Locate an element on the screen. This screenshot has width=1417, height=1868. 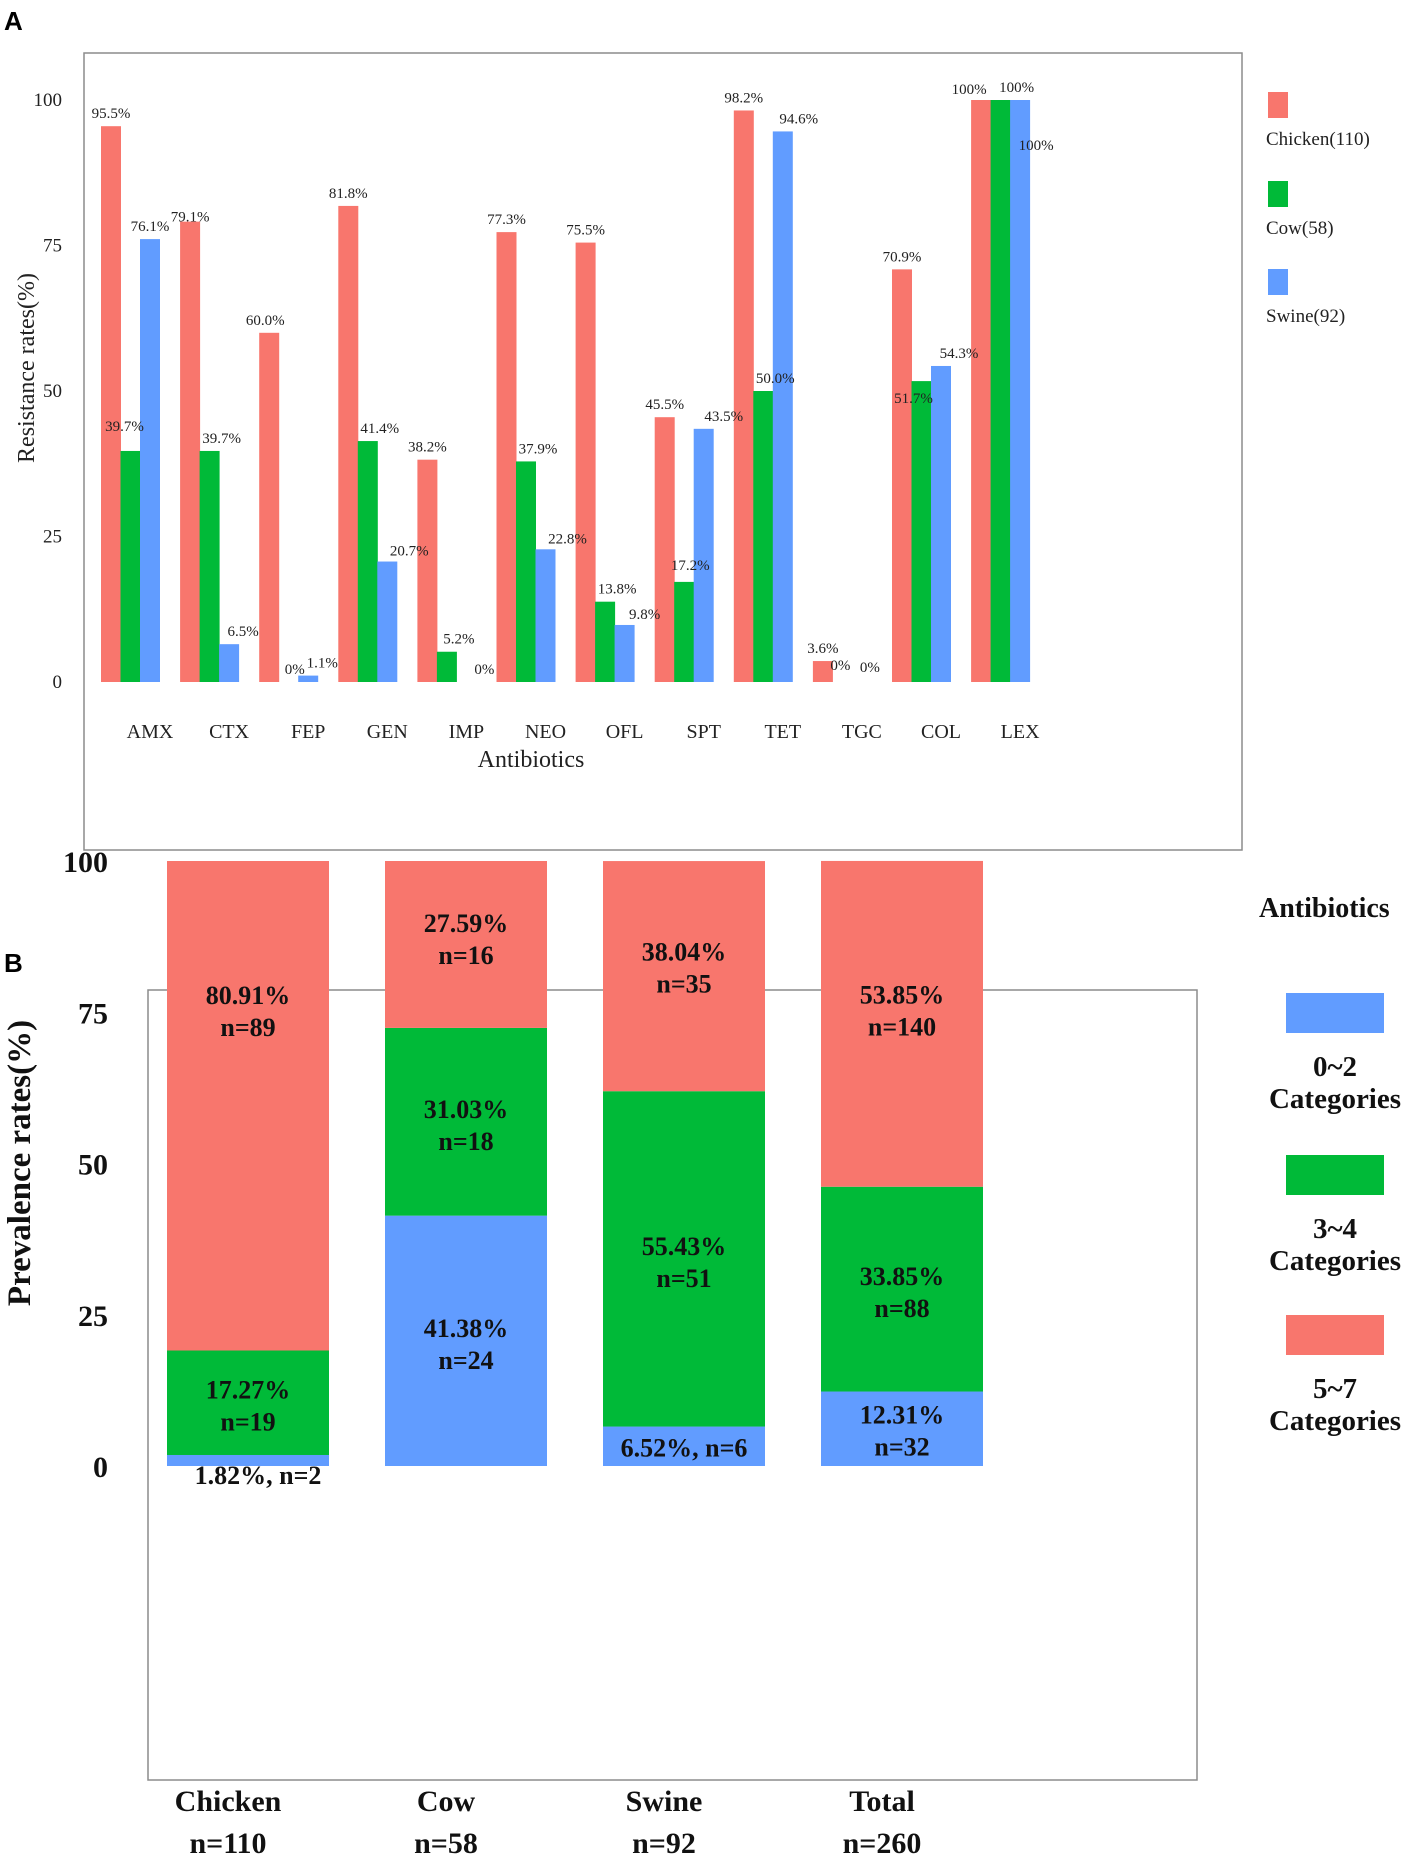
chart-b-segment-label: 53.85% is located at coordinates (902, 995).